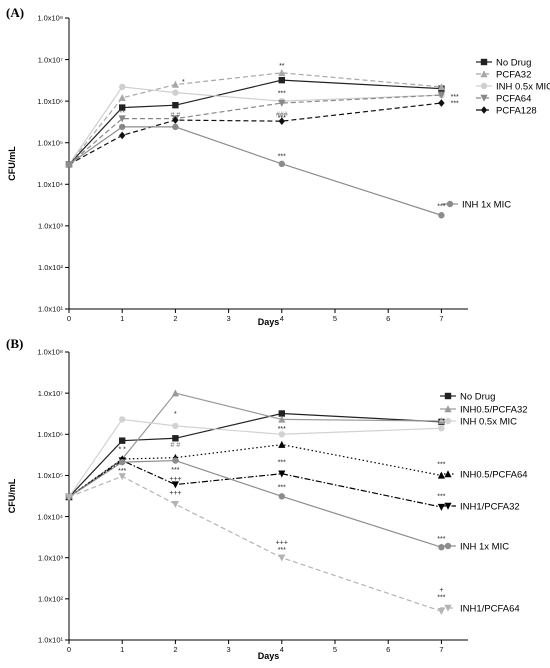  I want to click on significance-annotation: ###, so click(282, 115).